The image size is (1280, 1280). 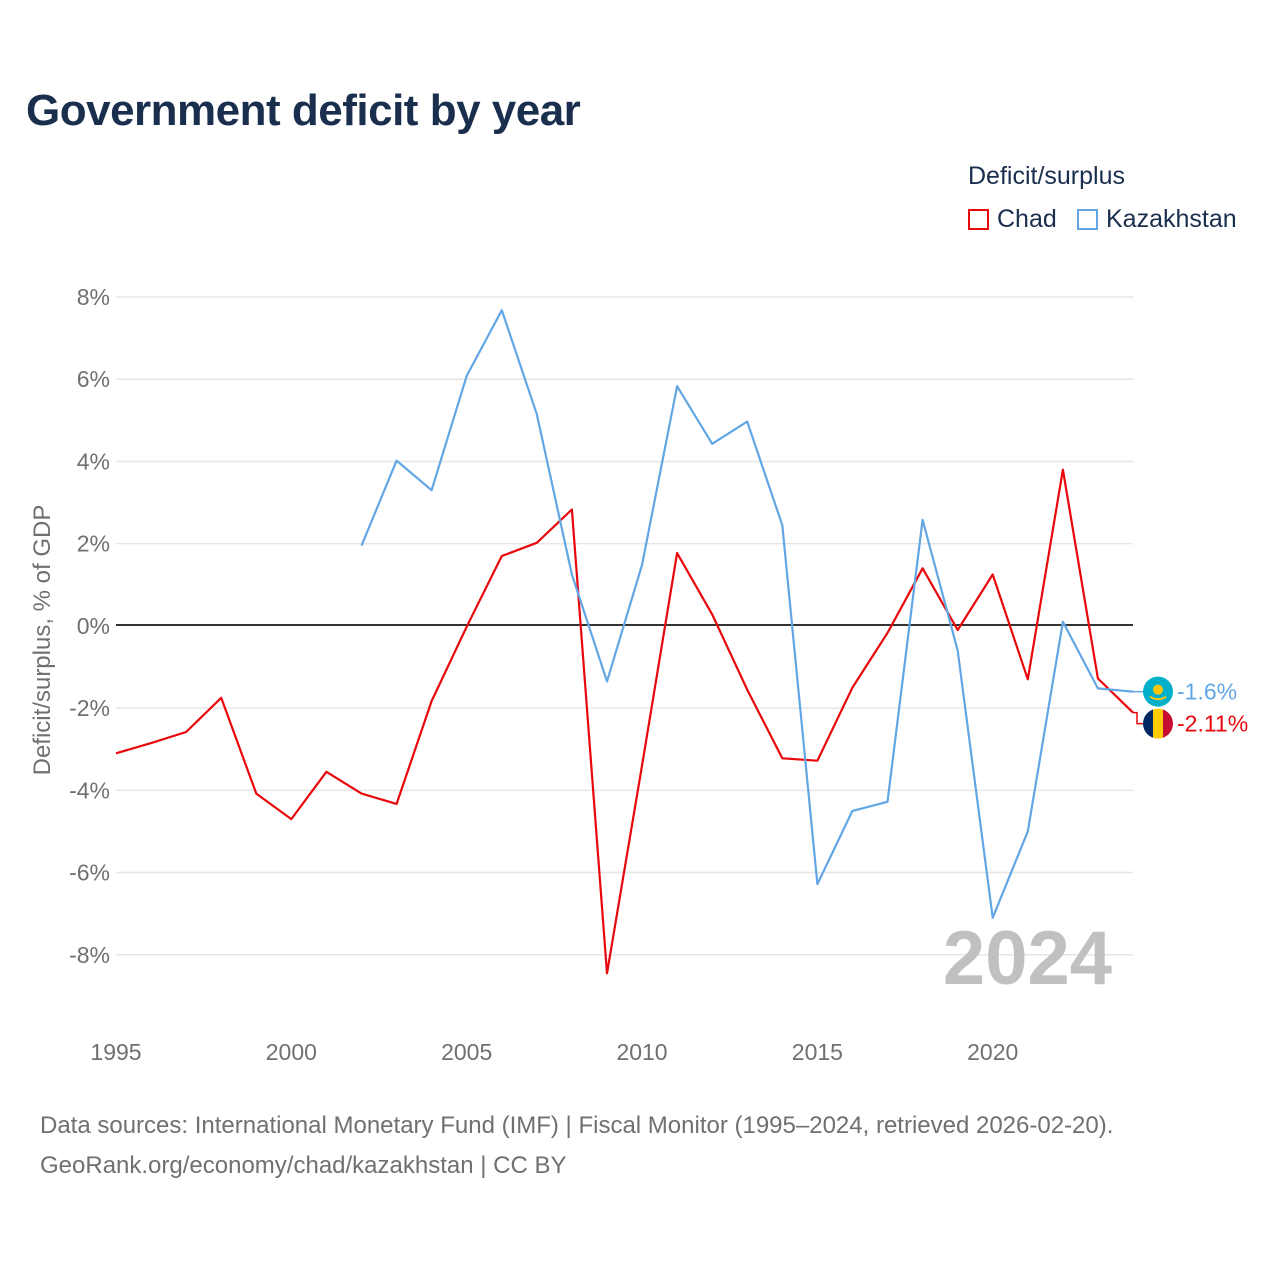 What do you see at coordinates (1207, 692) in the screenshot?
I see `end-label-kazakhstan: -1.6%` at bounding box center [1207, 692].